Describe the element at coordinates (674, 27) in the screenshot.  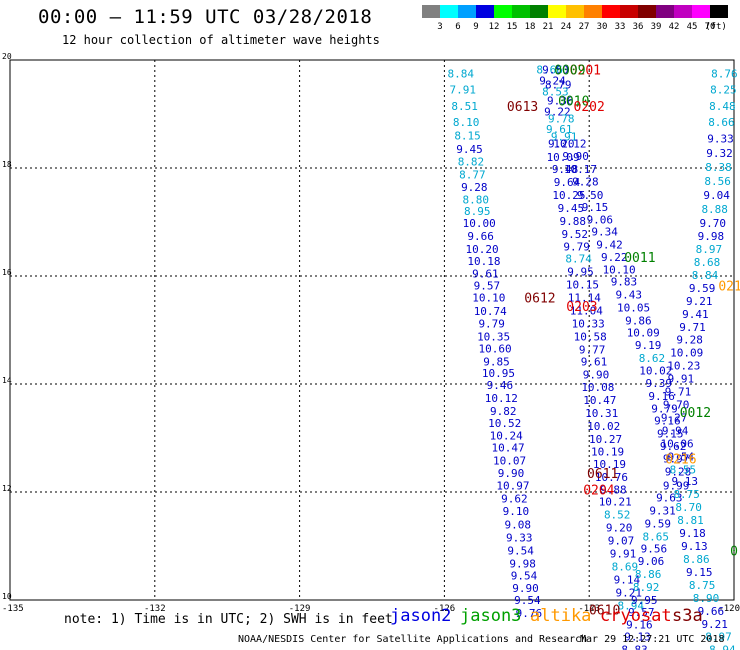
I see `legend-label: 42` at that location.